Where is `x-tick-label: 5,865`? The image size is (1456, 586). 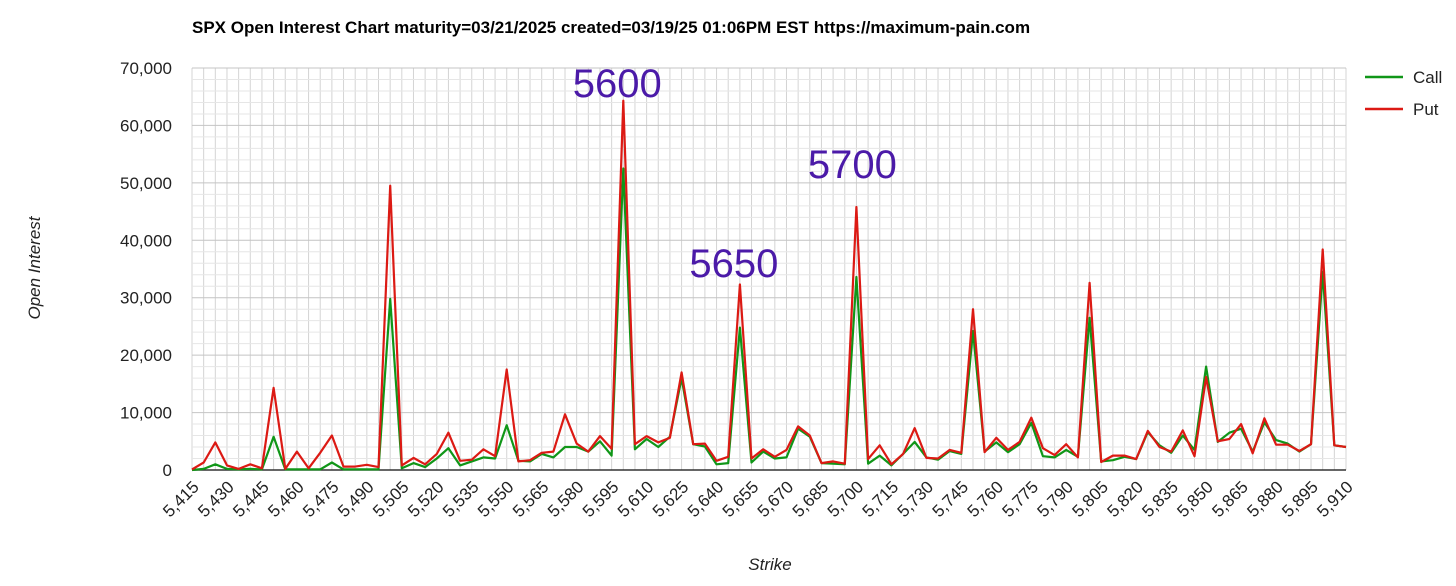
x-tick-label: 5,865 is located at coordinates (1230, 499).